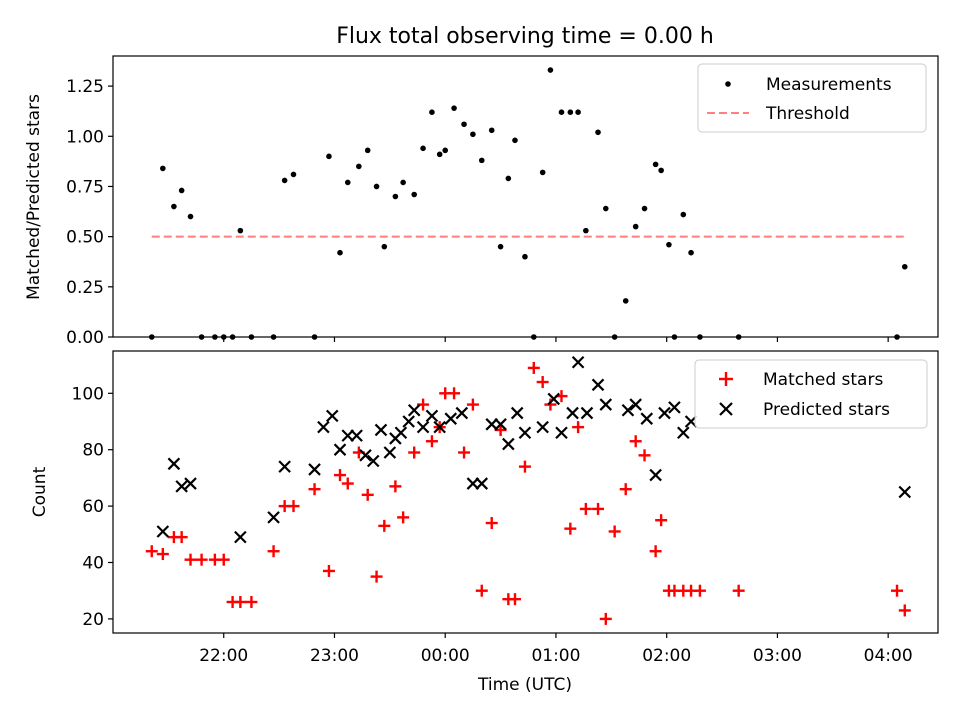 This screenshot has width=960, height=720. I want to click on legend-predicted-label: Predicted stars, so click(826, 410).